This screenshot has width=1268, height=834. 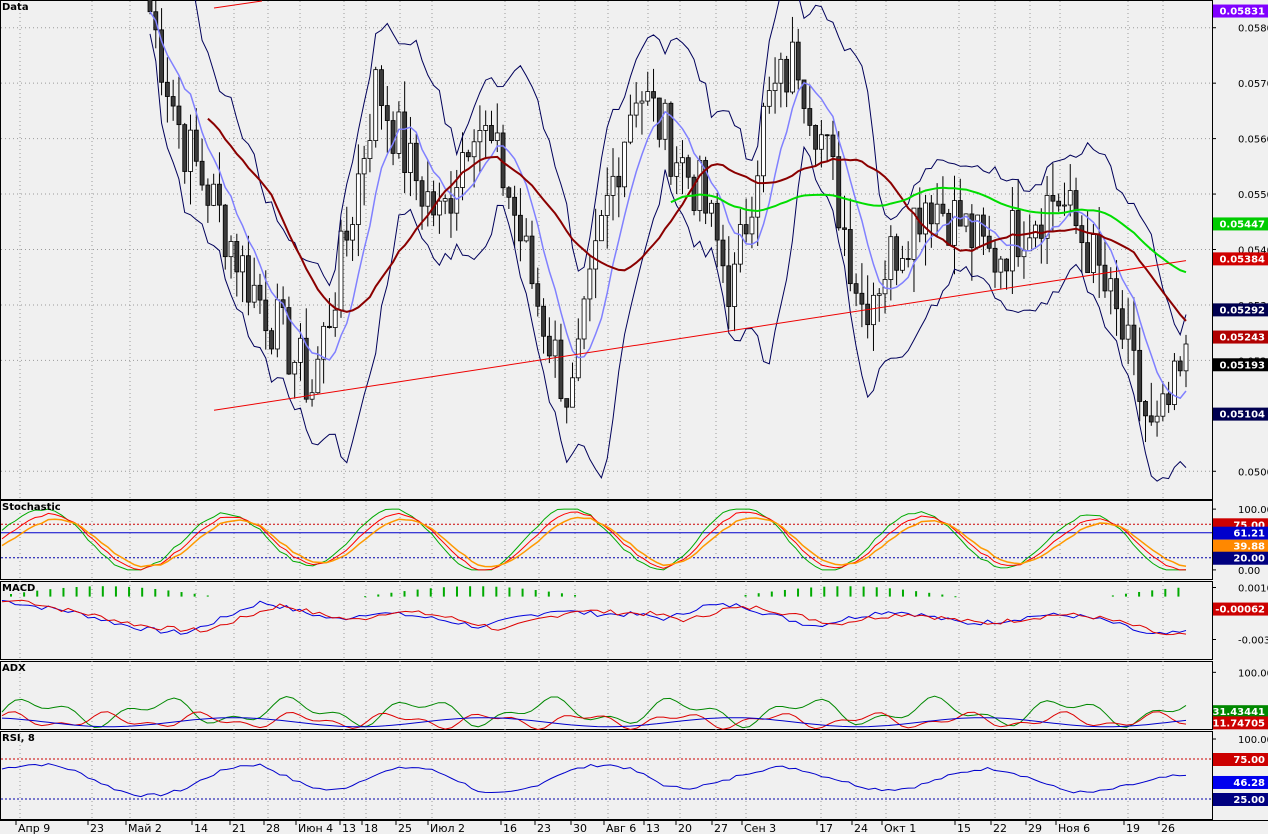 I want to click on x-tick-label: 15, so click(x=964, y=828).